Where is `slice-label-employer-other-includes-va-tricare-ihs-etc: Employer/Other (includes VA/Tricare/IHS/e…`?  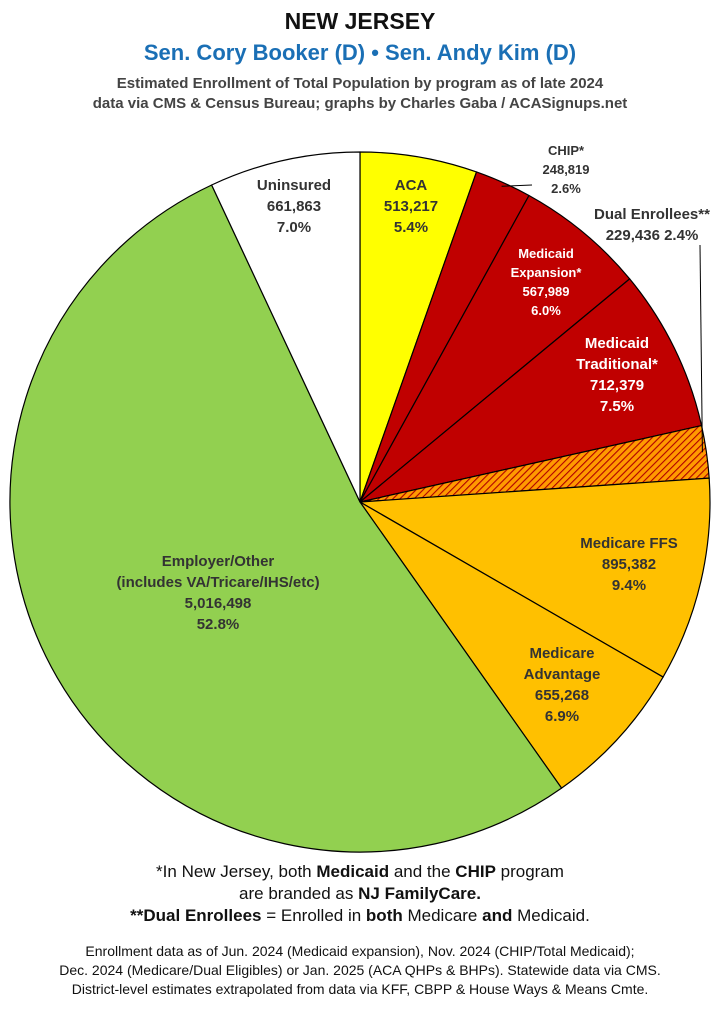
slice-label-employer-other-includes-va-tricare-ihs-etc: Employer/Other (includes VA/Tricare/IHS/e… is located at coordinates (217, 593).